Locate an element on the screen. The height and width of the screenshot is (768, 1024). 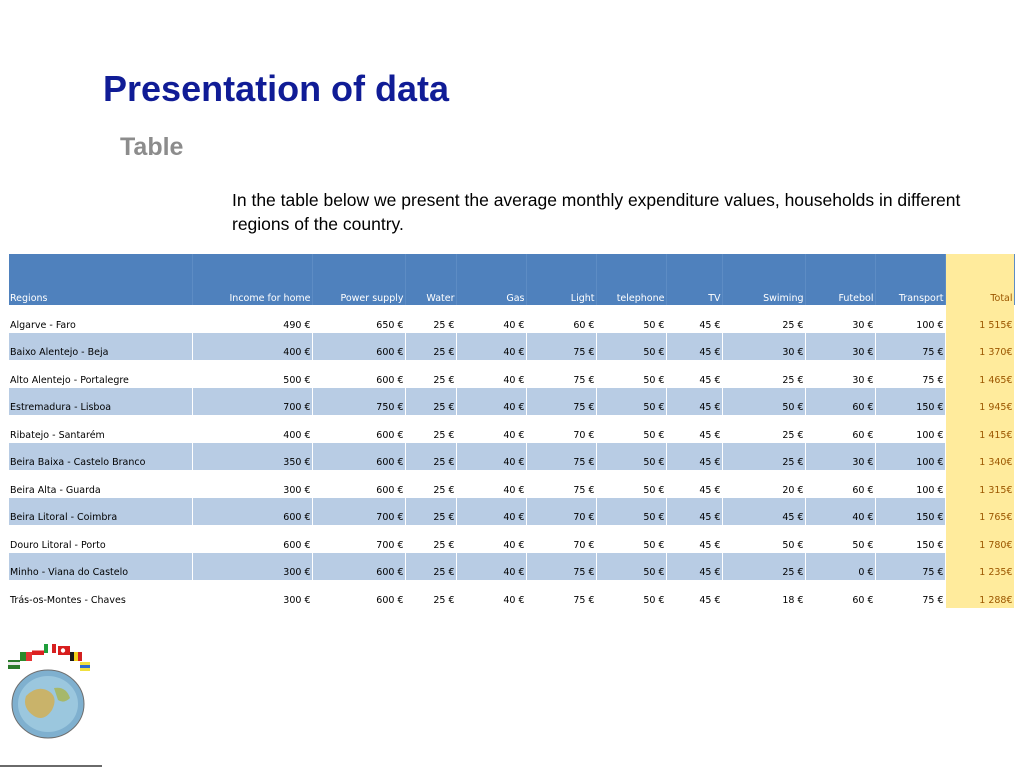
value-cell: 500 € is located at coordinates (252, 374).